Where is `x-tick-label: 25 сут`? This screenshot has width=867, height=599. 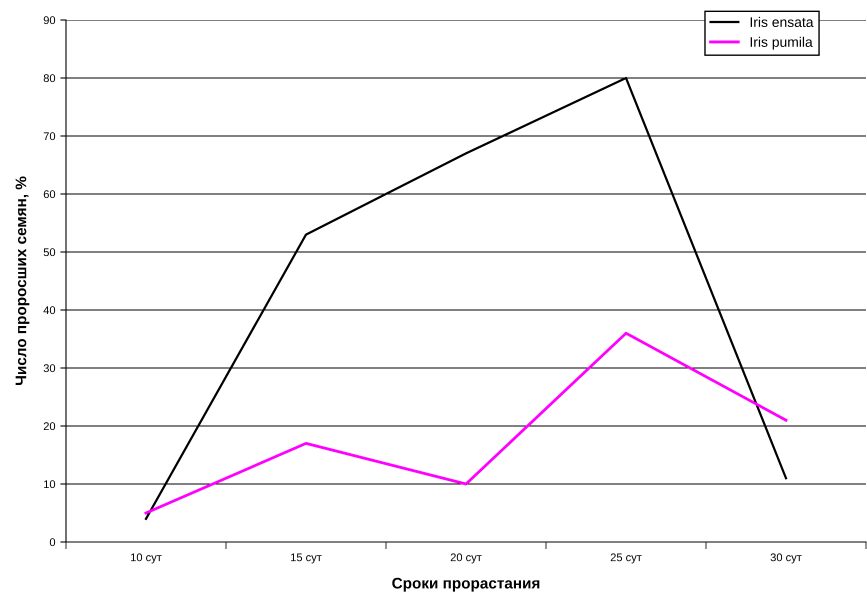 x-tick-label: 25 сут is located at coordinates (626, 558).